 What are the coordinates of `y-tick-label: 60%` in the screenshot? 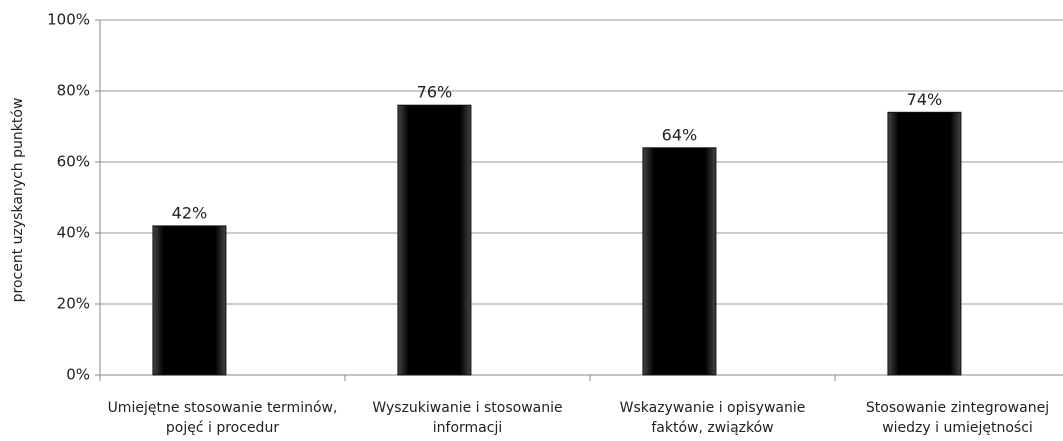 It's located at (73, 162).